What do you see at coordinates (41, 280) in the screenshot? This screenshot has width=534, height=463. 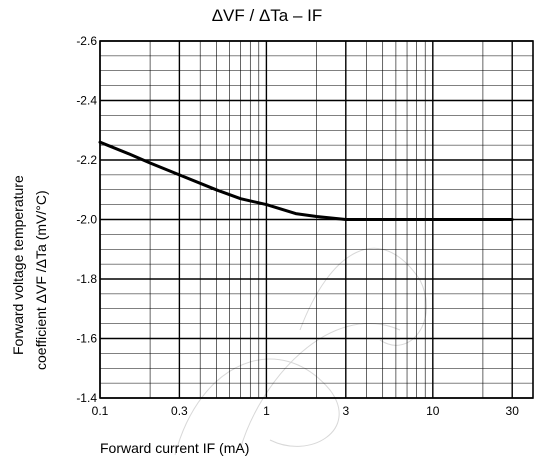 I see `y-axis-label-line2: coefficient ΔVF /ΔTa (mV/°C)` at bounding box center [41, 280].